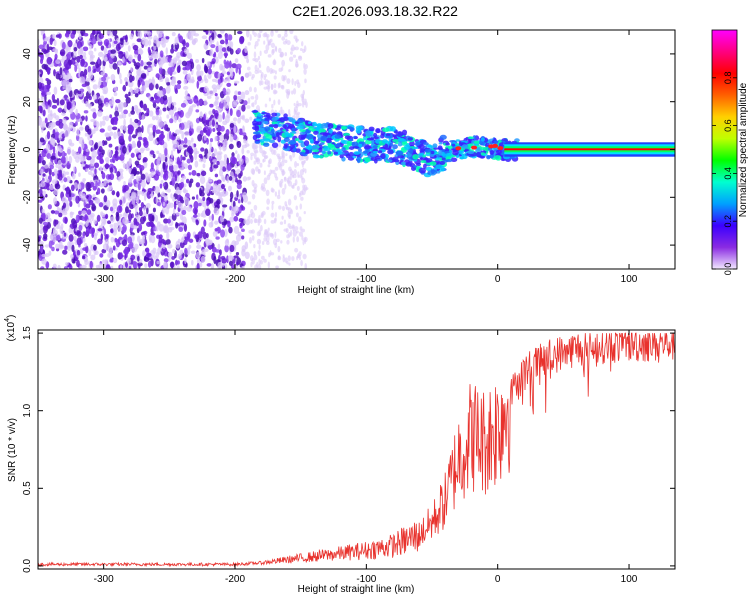 This screenshot has height=600, width=750. What do you see at coordinates (724, 173) in the screenshot?
I see `colorbar-ticks: 0.0 0.2 0.4 0.6 0.8` at bounding box center [724, 173].